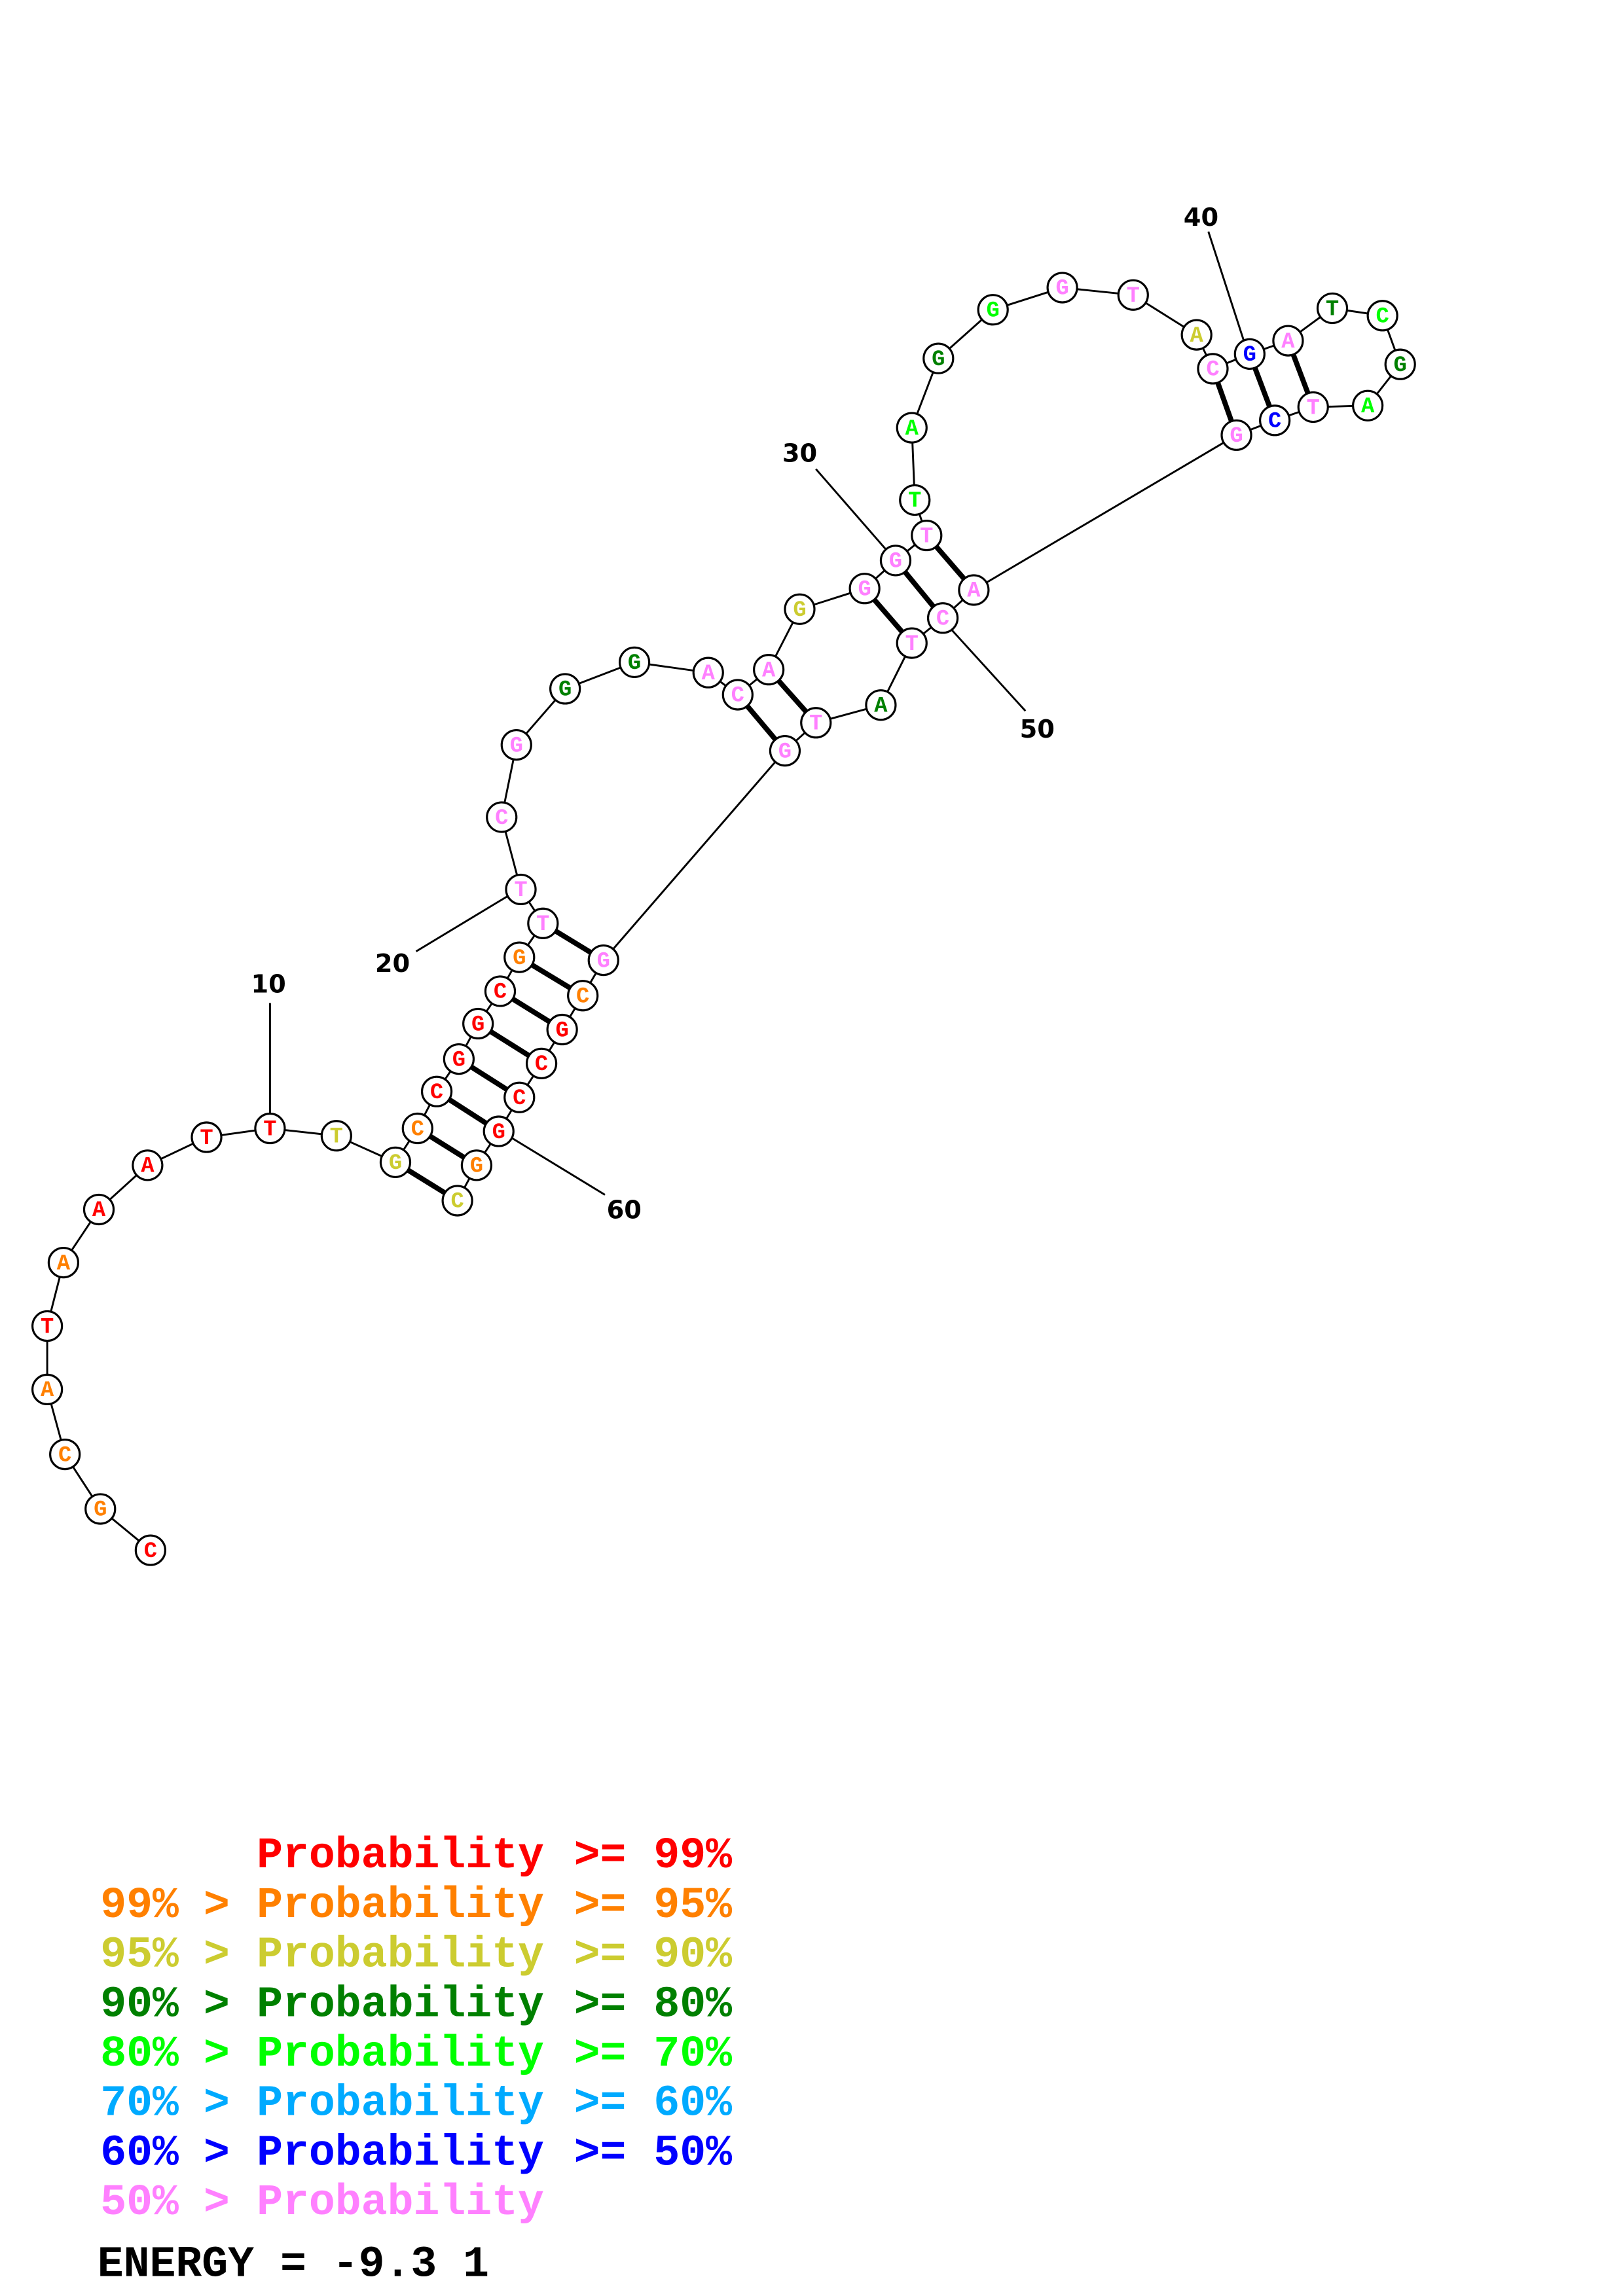 The height and width of the screenshot is (2296, 1623). I want to click on legend-row: 95% > Probability >= 90%, so click(416, 1955).